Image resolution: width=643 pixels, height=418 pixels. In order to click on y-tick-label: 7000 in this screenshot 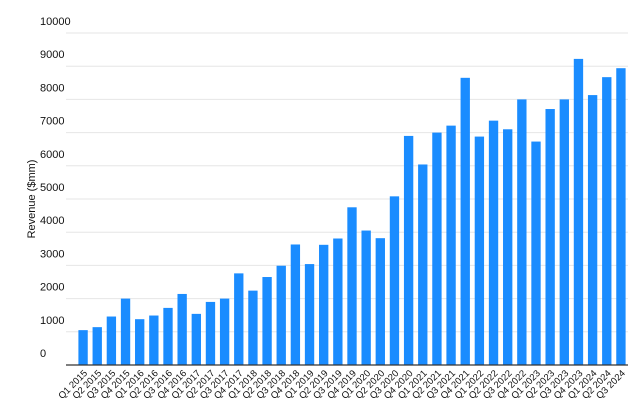, I will do `click(52, 122)`.